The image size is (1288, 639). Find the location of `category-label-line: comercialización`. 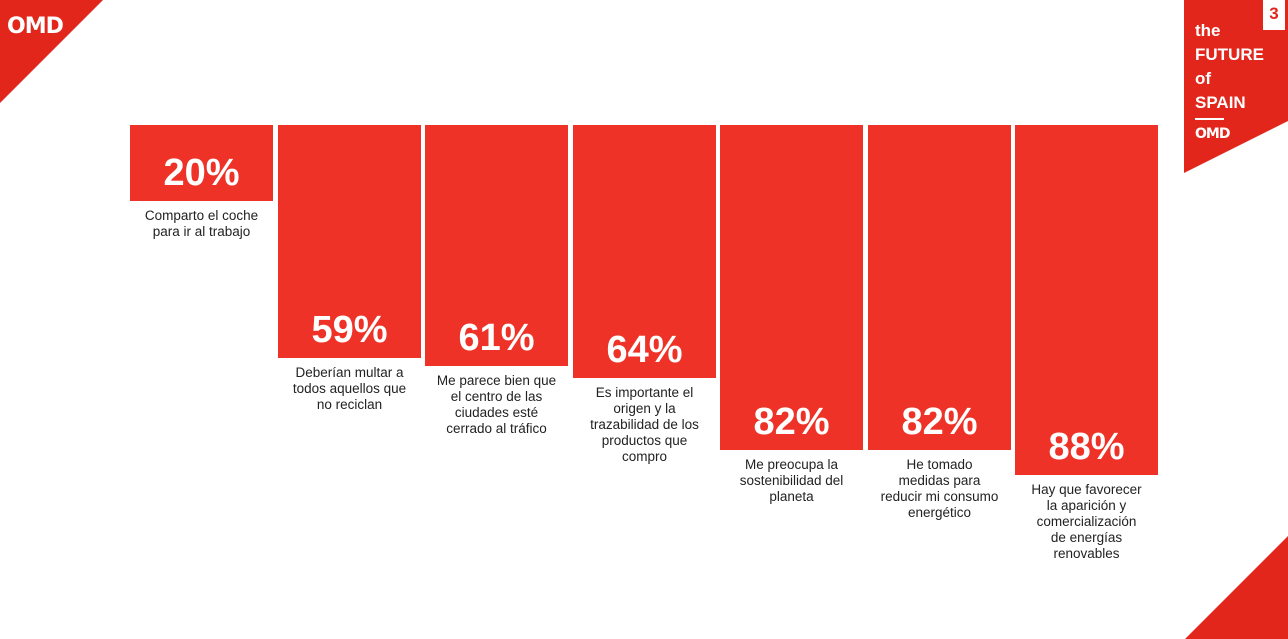

category-label-line: comercialización is located at coordinates (1086, 521).